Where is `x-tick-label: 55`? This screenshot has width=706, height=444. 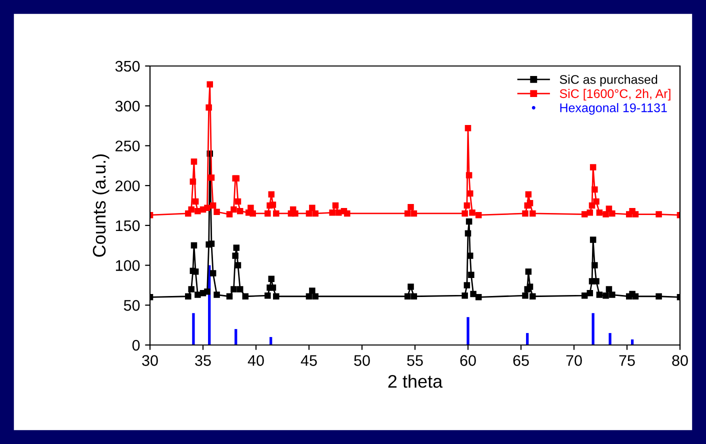 x-tick-label: 55 is located at coordinates (415, 360).